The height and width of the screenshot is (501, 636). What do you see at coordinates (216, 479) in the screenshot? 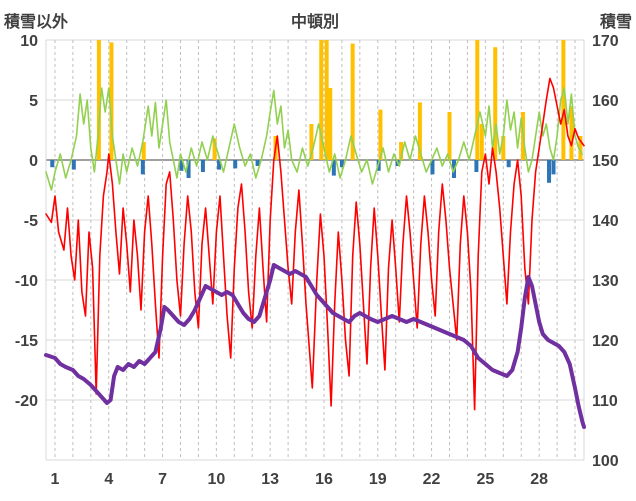
I see `x-axis-tick-label: 10` at bounding box center [216, 479].